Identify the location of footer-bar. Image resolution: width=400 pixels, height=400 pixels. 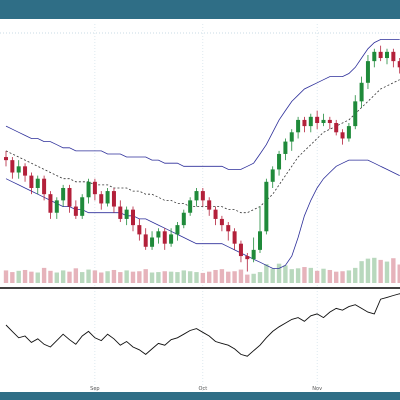
(200, 396).